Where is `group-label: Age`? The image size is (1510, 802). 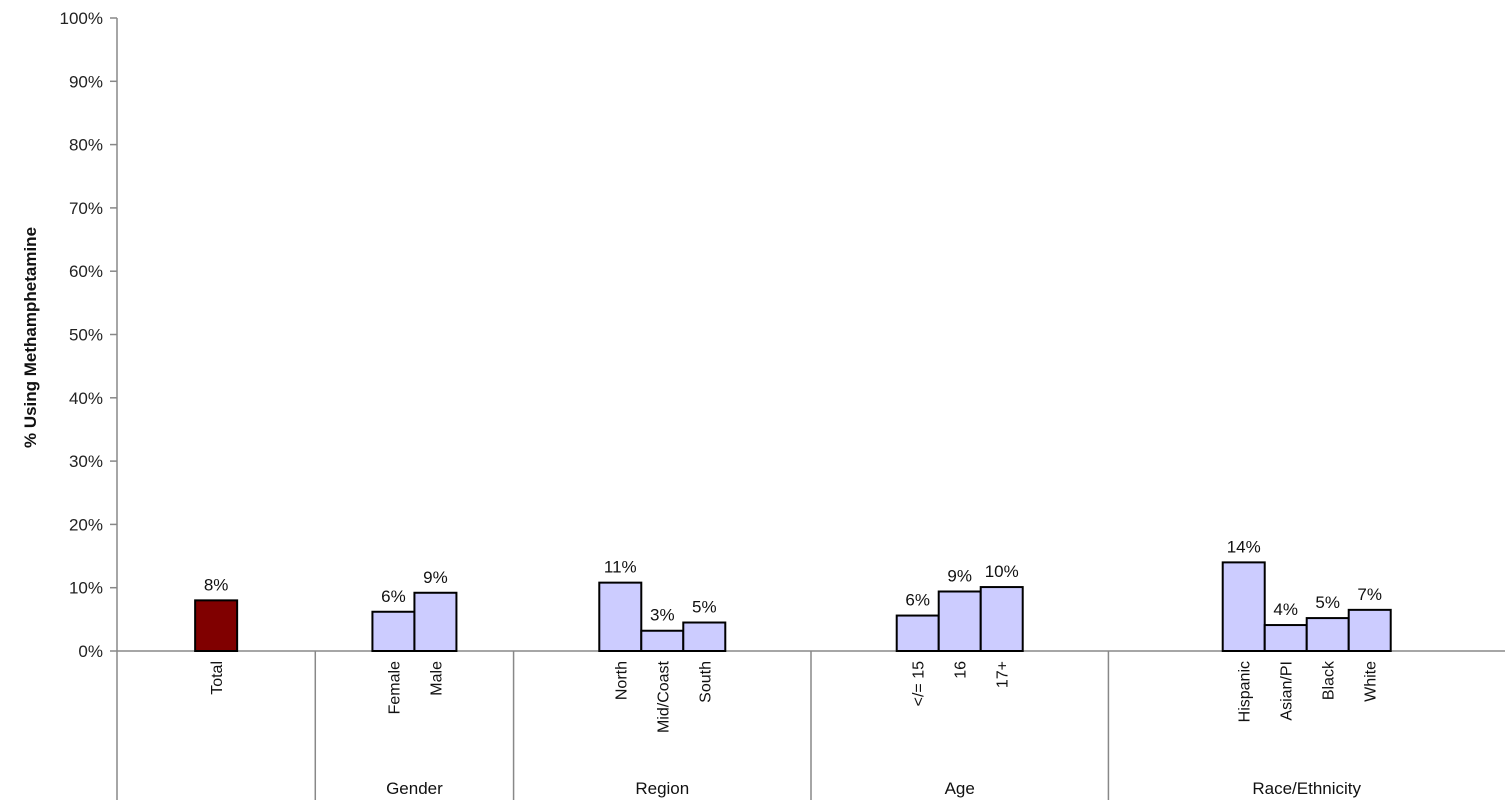
group-label: Age is located at coordinates (960, 788).